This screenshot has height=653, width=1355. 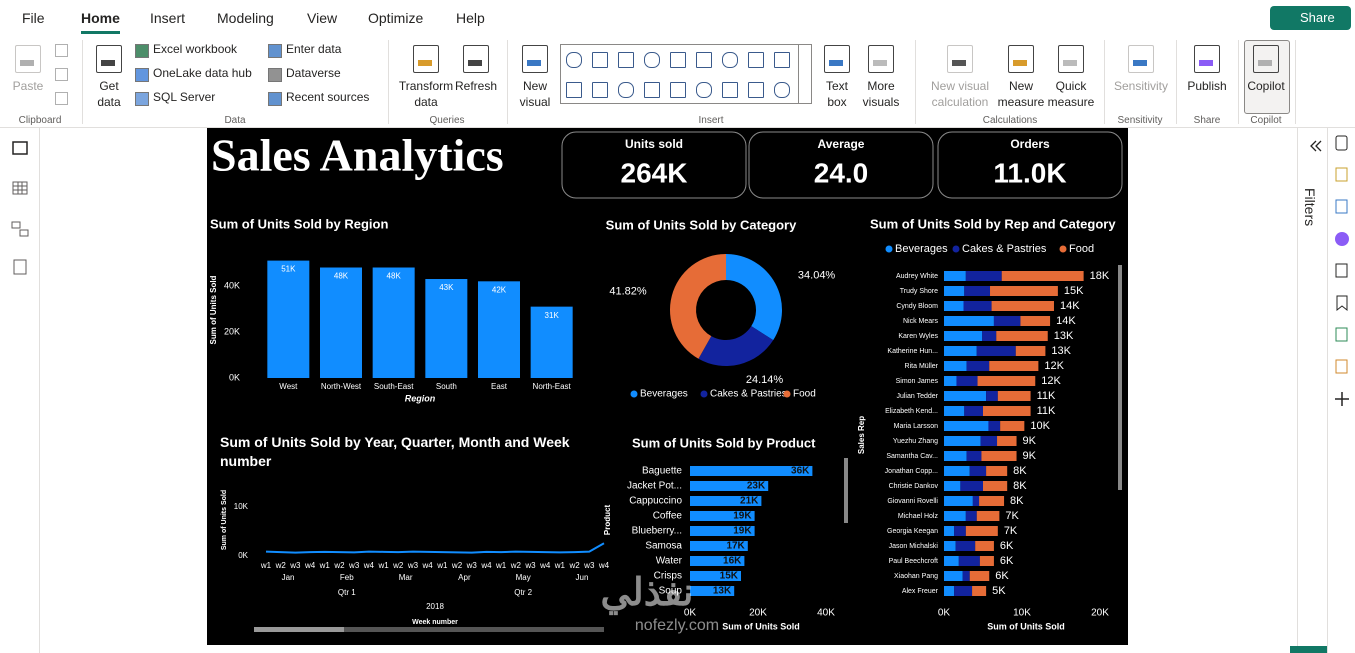 I want to click on y-tick-label: Julian Tedder, so click(x=917, y=396).